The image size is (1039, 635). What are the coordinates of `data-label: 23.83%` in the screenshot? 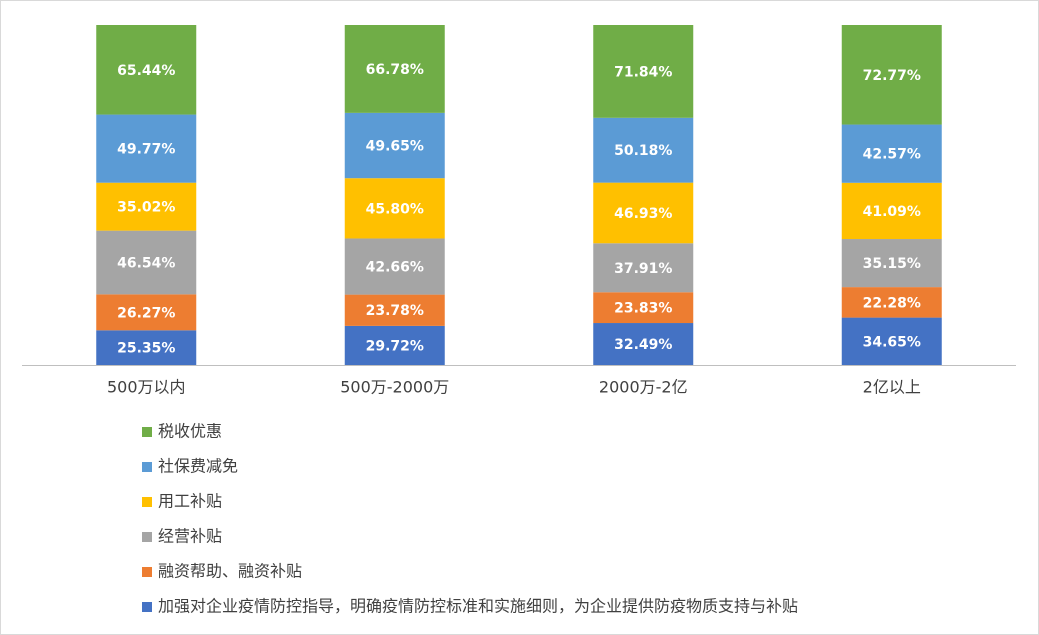 It's located at (643, 309).